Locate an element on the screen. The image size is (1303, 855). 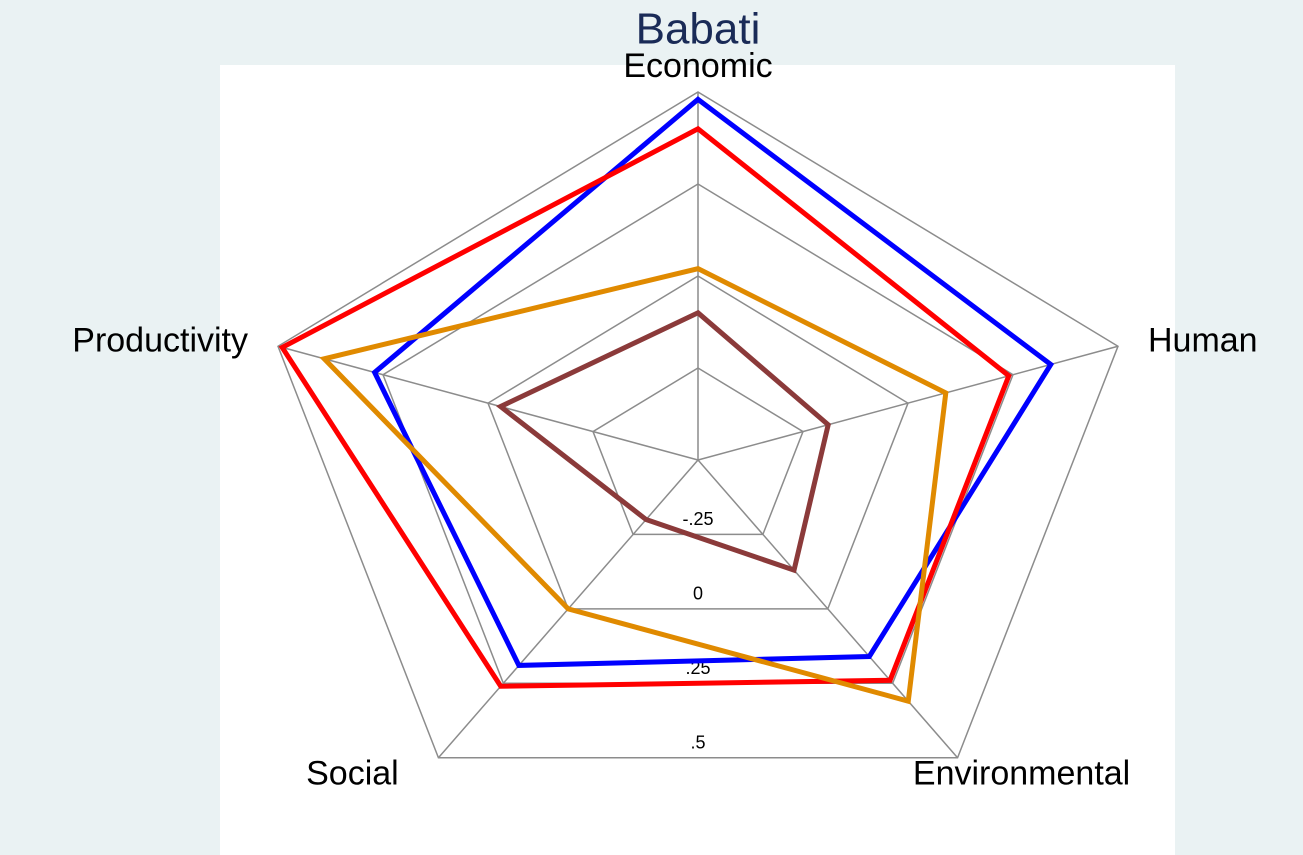
chart-title: Babati is located at coordinates (698, 29).